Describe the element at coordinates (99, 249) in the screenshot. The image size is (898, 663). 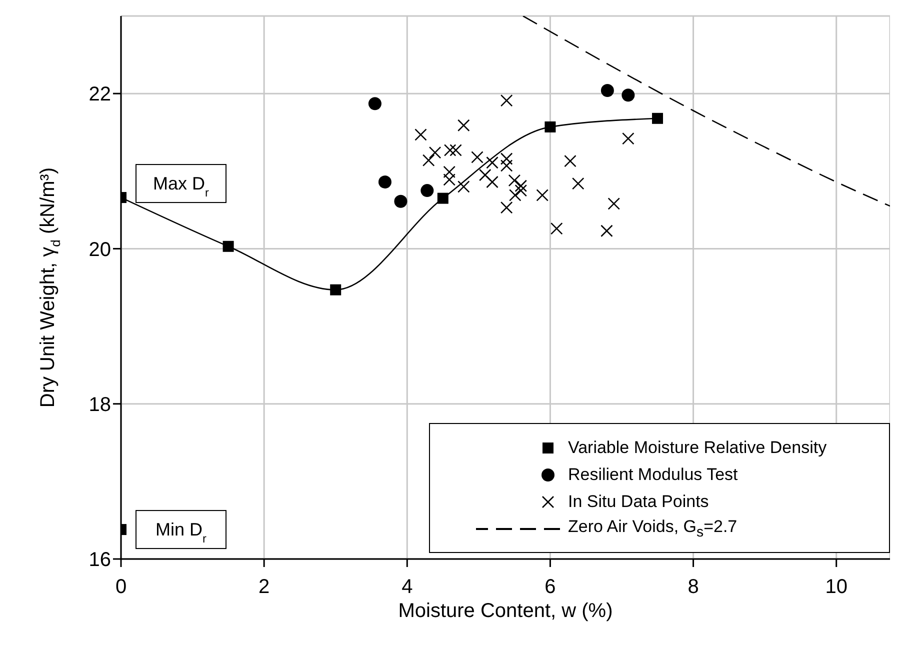
I see `y-tick-label: 20` at that location.